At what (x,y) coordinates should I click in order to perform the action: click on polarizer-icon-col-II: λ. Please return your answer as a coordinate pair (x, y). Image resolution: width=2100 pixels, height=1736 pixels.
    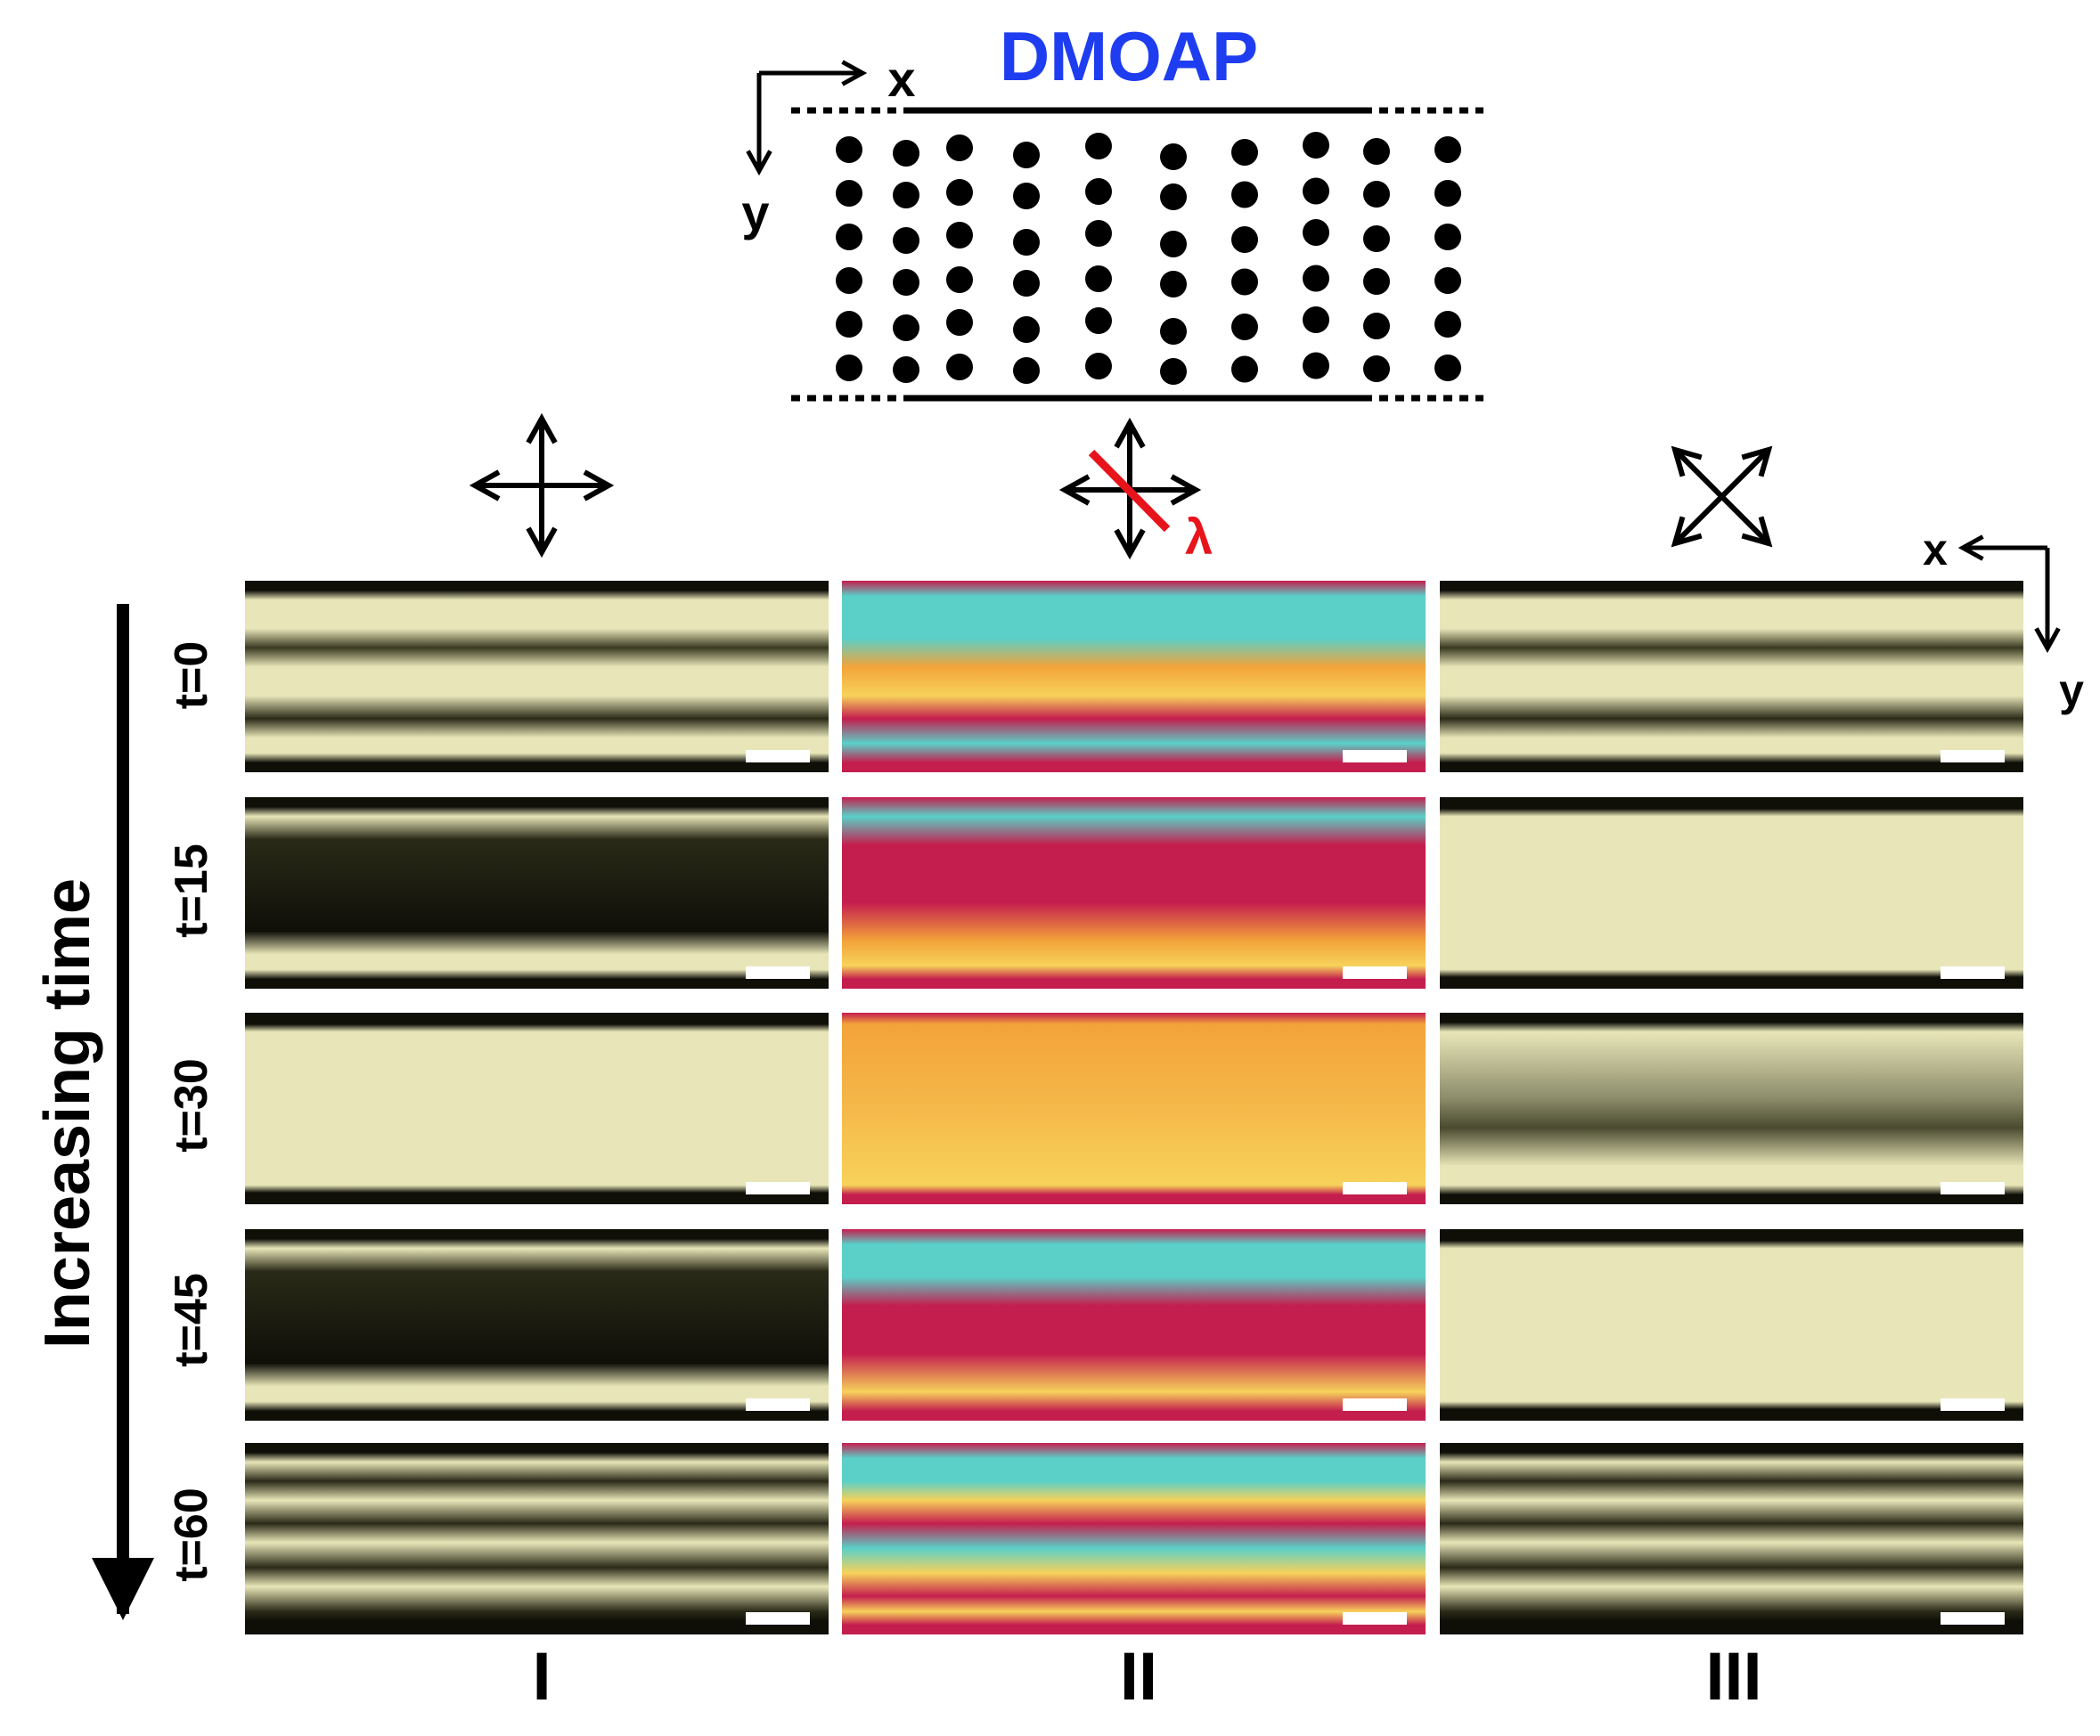
    Looking at the image, I should click on (1139, 494).